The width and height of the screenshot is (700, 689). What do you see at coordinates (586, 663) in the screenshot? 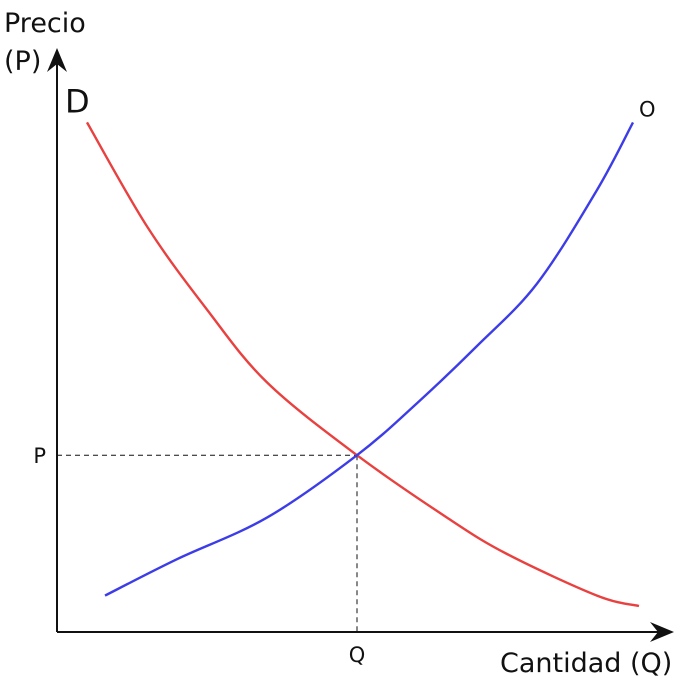
I see `x-axis-title: Cantidad (Q)` at bounding box center [586, 663].